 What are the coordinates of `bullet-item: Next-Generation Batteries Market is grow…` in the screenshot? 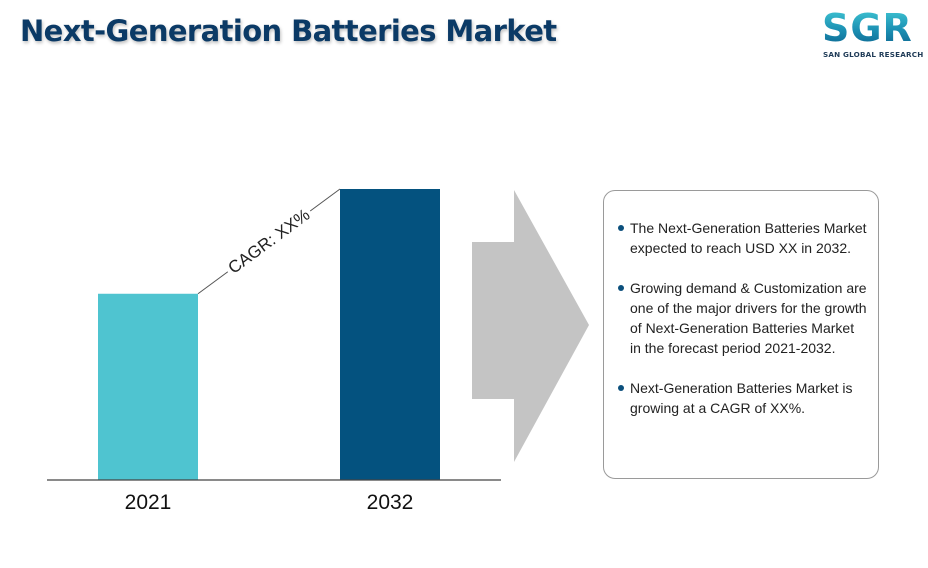 It's located at (743, 398).